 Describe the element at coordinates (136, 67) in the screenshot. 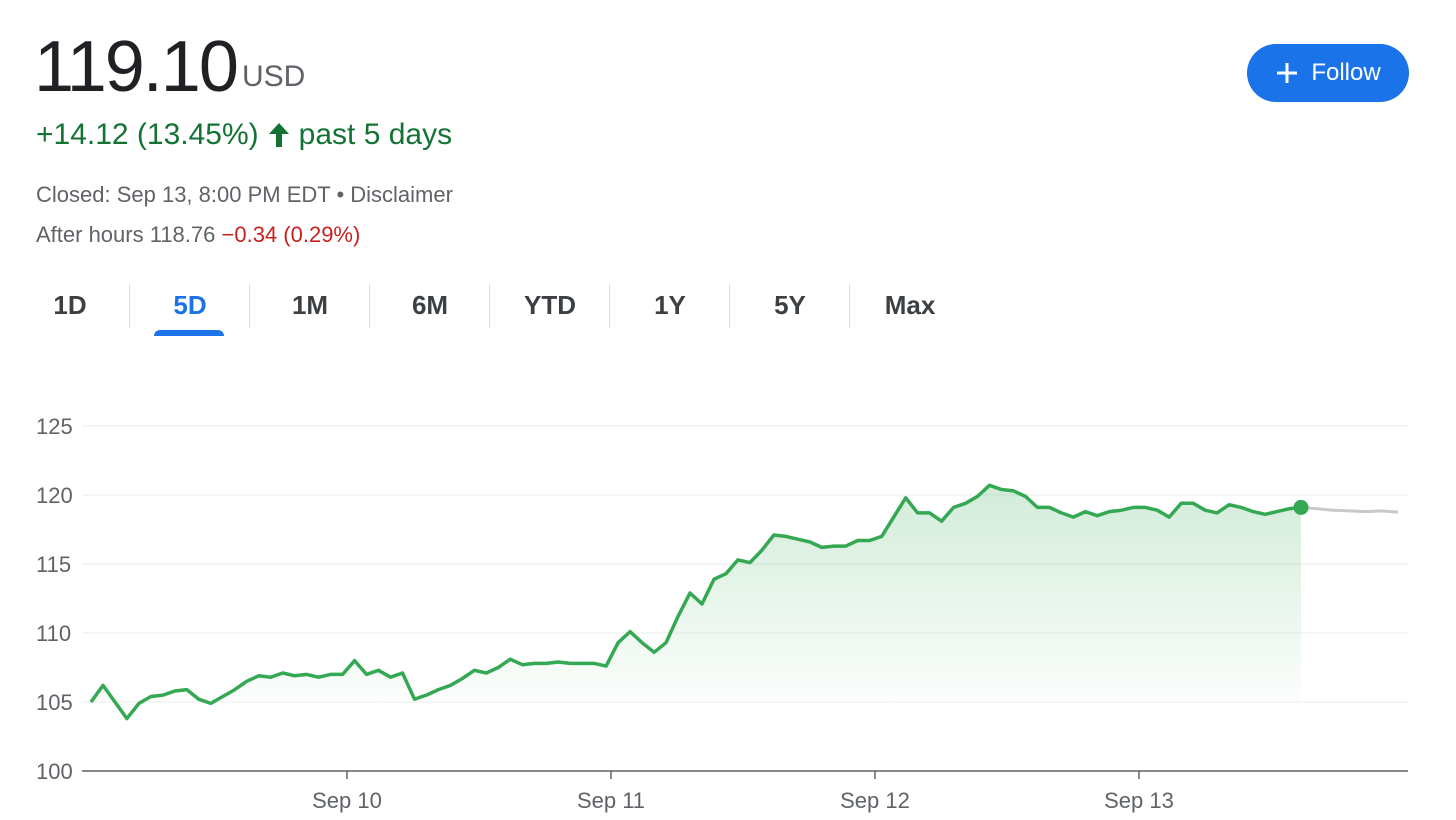

I see `current-price: 119.10` at that location.